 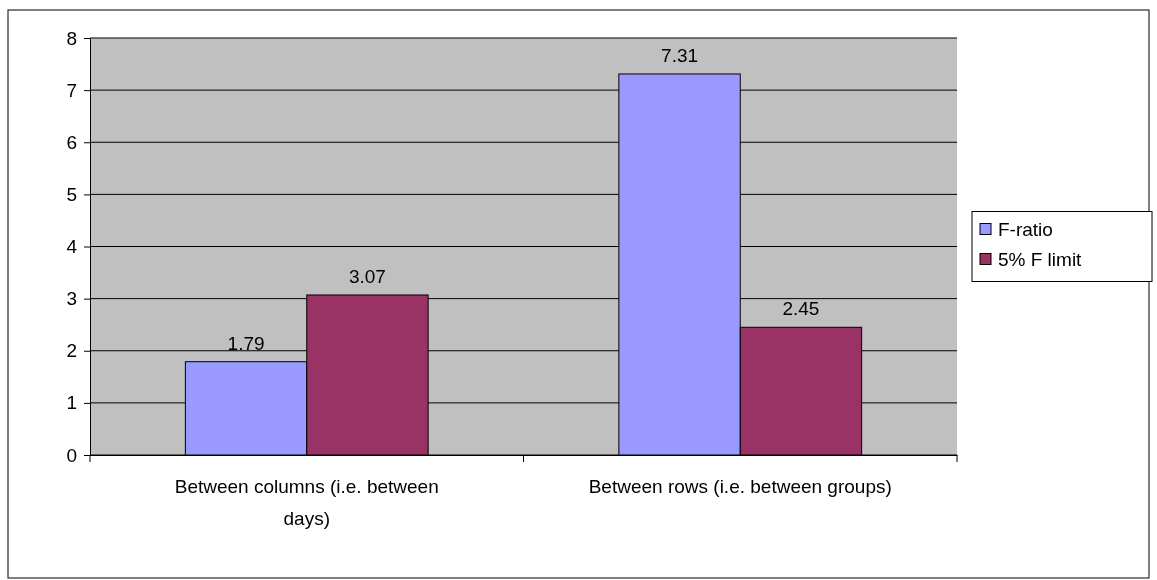 What do you see at coordinates (367, 276) in the screenshot?
I see `data-label: 3.07` at bounding box center [367, 276].